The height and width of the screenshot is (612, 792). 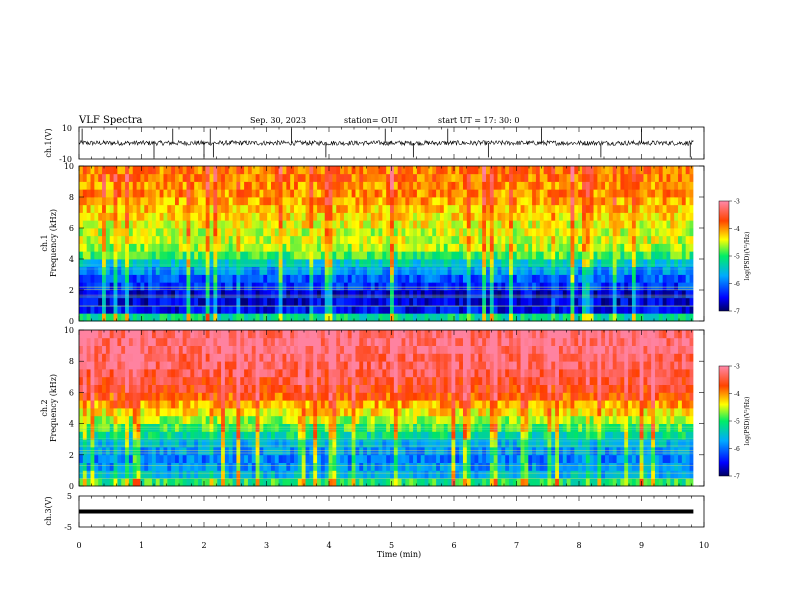 I want to click on spectrogram-ytick-label: 8, so click(x=71, y=197).